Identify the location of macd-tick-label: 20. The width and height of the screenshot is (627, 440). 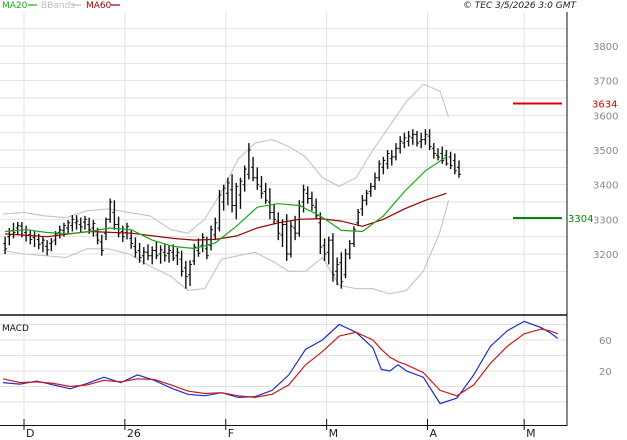
(605, 372).